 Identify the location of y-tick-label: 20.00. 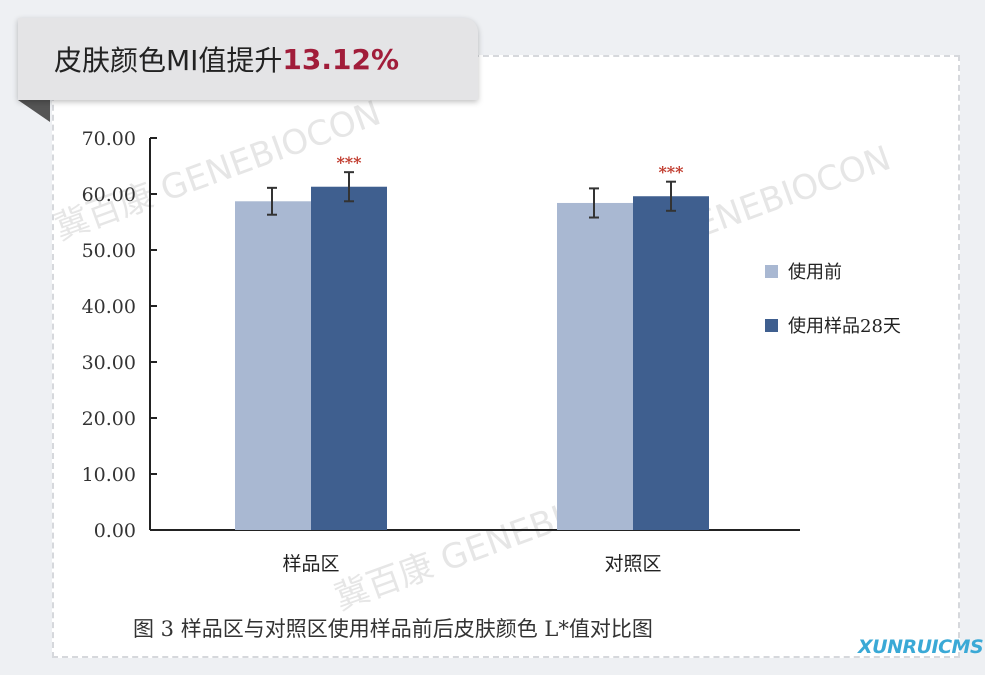
(109, 419).